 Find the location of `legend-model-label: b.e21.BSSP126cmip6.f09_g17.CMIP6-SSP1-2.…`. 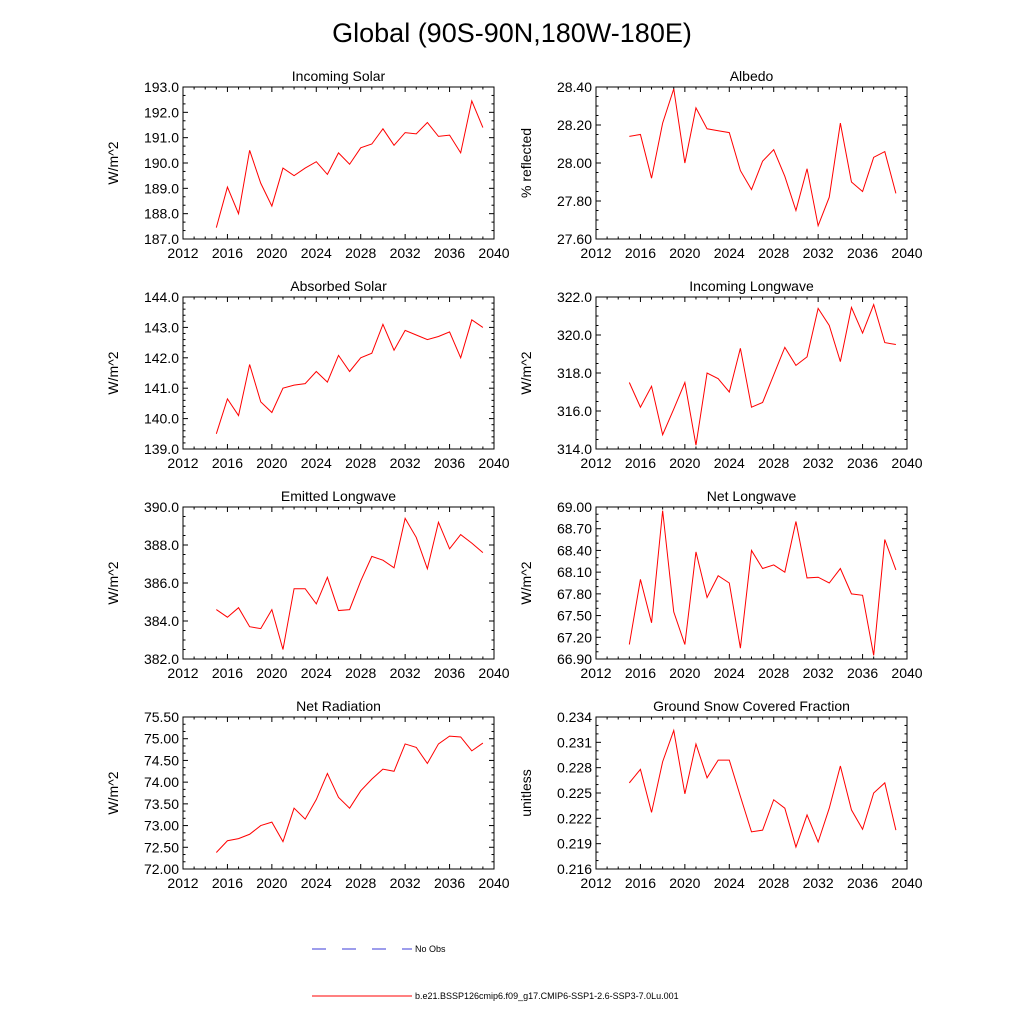

legend-model-label: b.e21.BSSP126cmip6.f09_g17.CMIP6-SSP1-2.… is located at coordinates (547, 996).